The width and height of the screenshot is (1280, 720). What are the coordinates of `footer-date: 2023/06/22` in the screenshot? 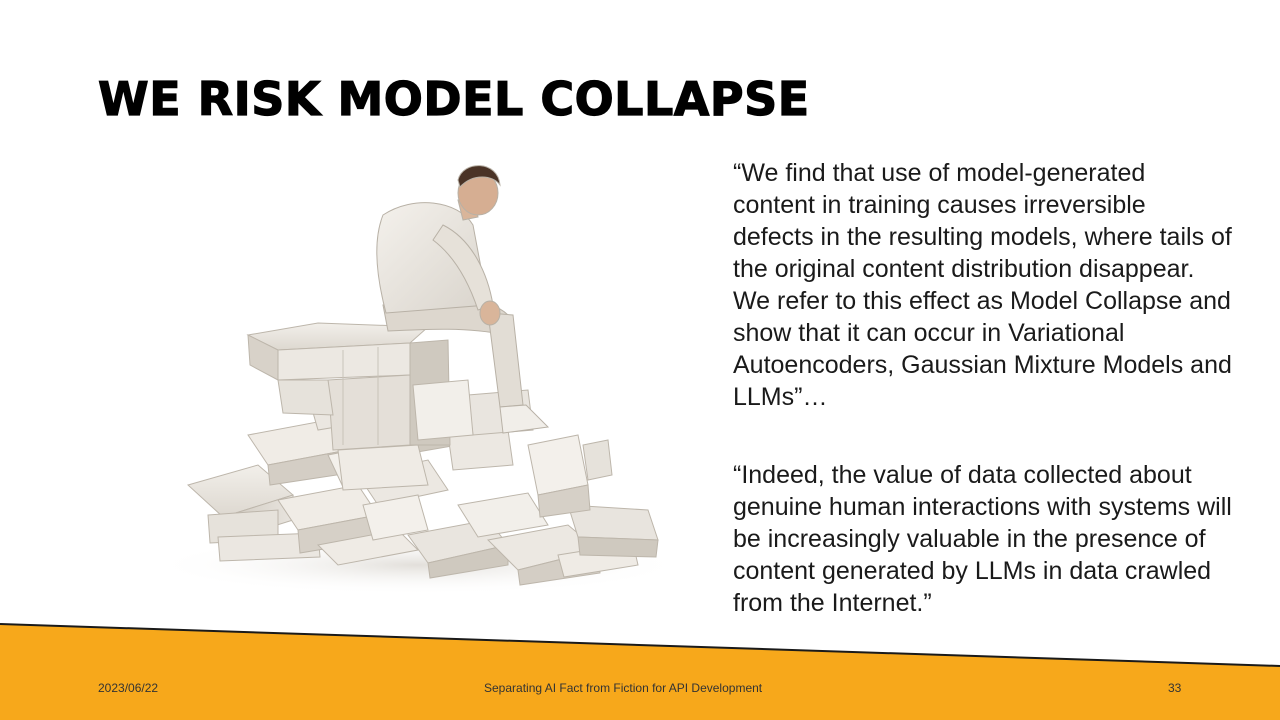 It's located at (128, 688).